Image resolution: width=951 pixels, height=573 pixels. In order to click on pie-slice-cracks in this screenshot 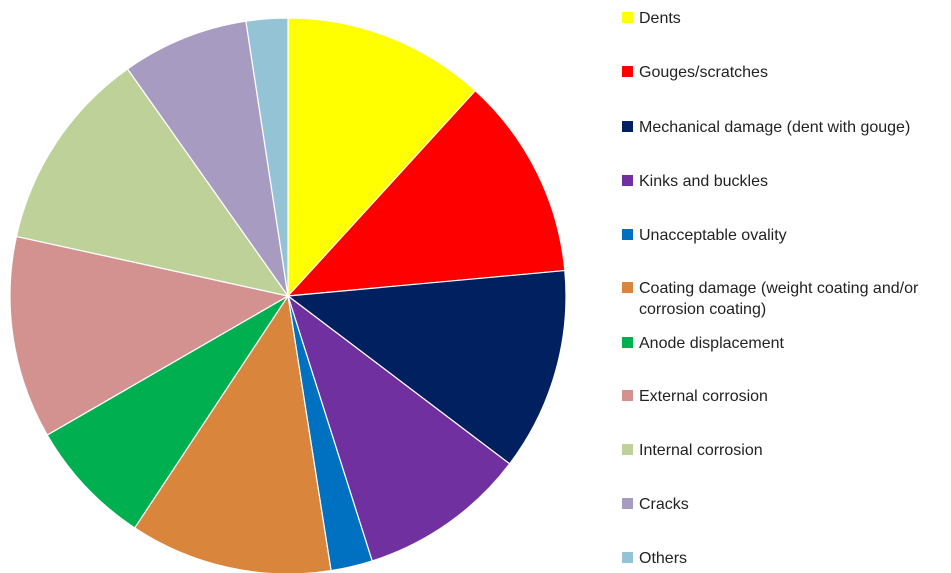, I will do `click(207, 158)`.